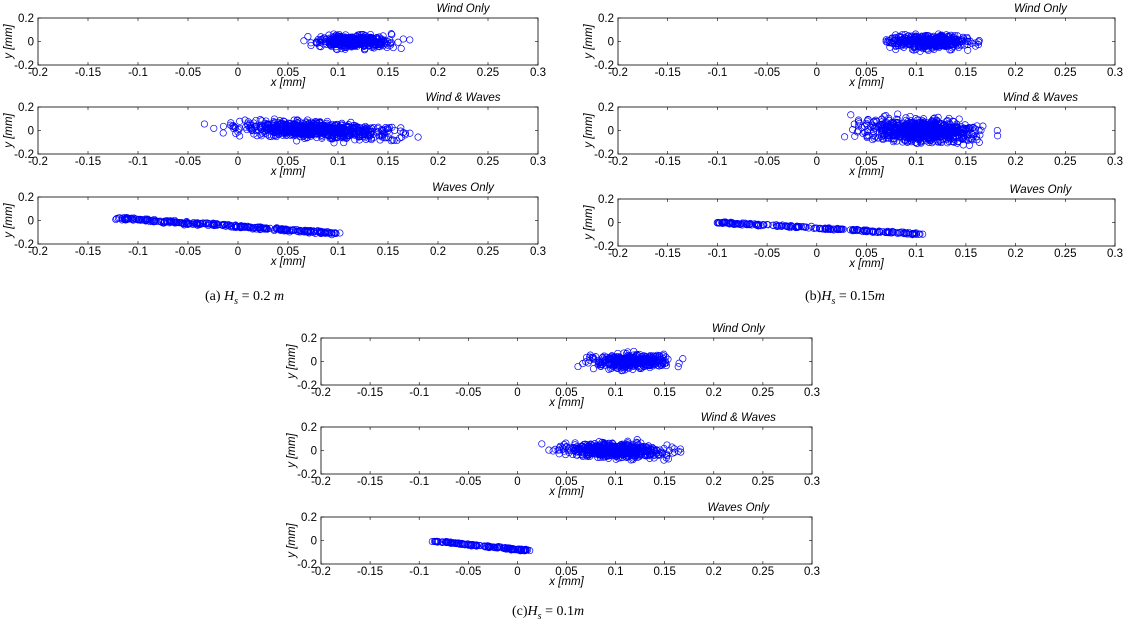 This screenshot has height=624, width=1125. What do you see at coordinates (245, 298) in the screenshot?
I see `caption-a: (a) Hs = 0.2 m` at bounding box center [245, 298].